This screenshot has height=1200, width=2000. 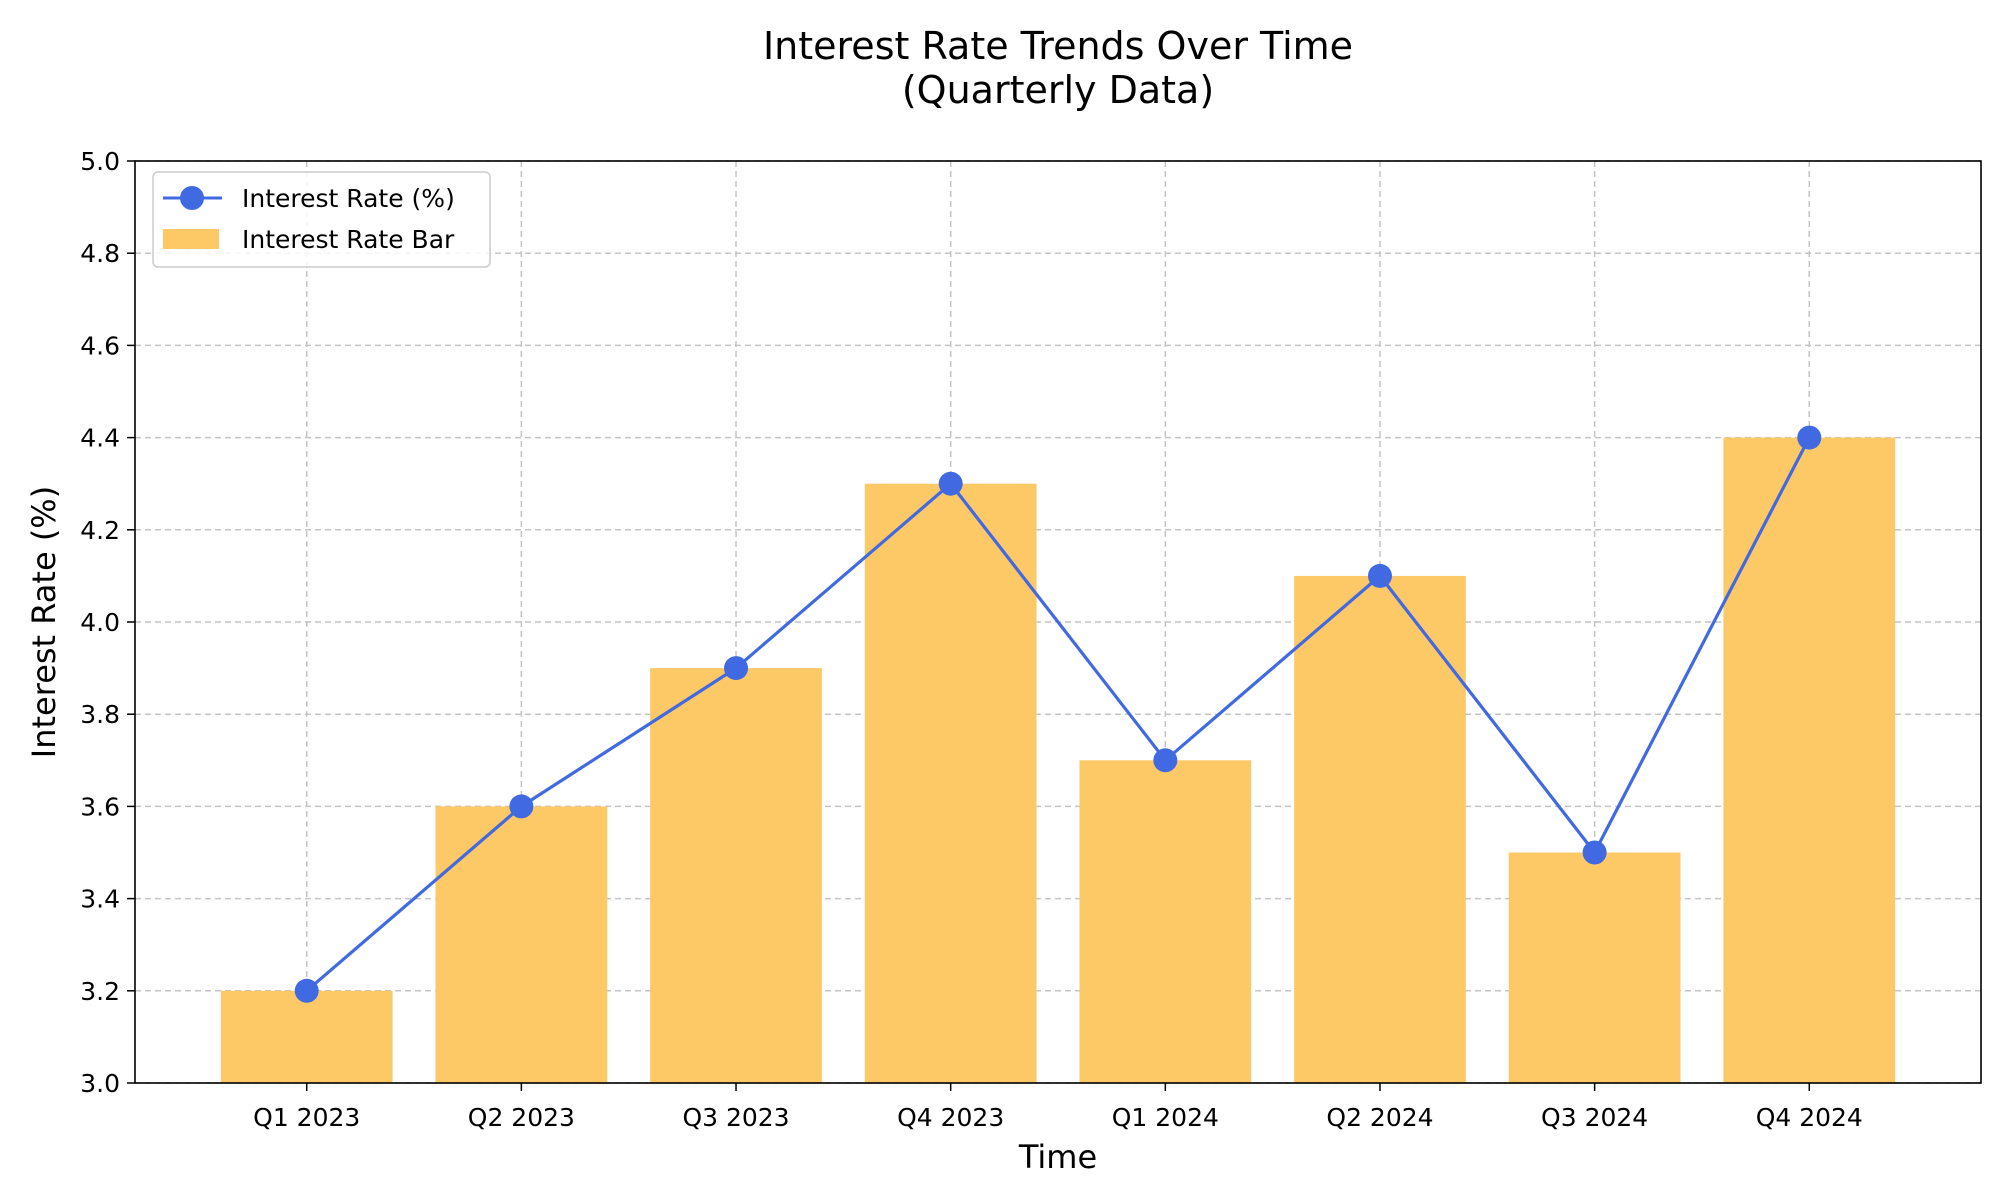 What do you see at coordinates (1058, 90) in the screenshot?
I see `chart-subtitle: (Quarterly Data)` at bounding box center [1058, 90].